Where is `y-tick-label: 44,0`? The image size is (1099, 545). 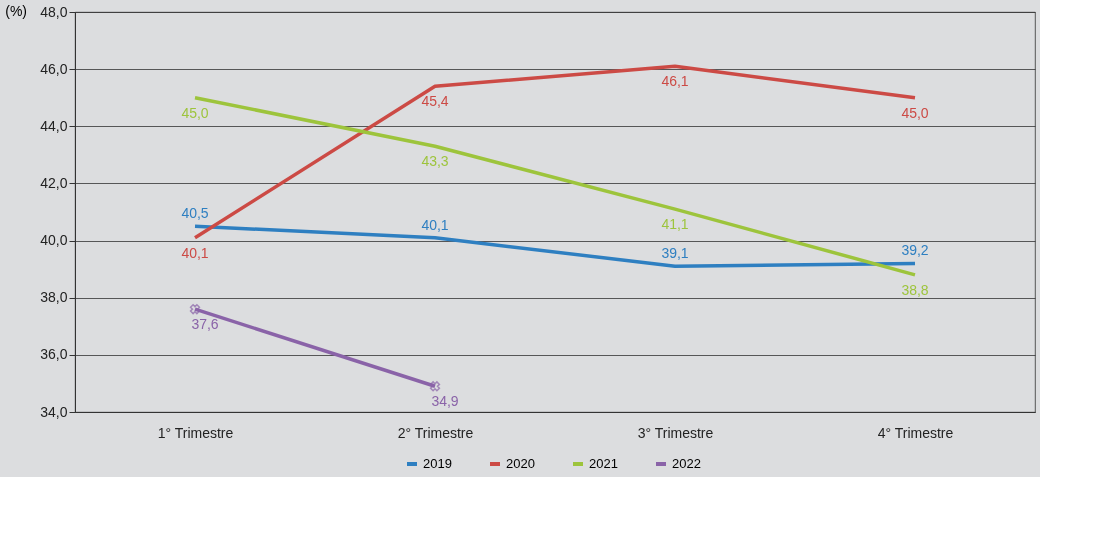 y-tick-label: 44,0 is located at coordinates (54, 125).